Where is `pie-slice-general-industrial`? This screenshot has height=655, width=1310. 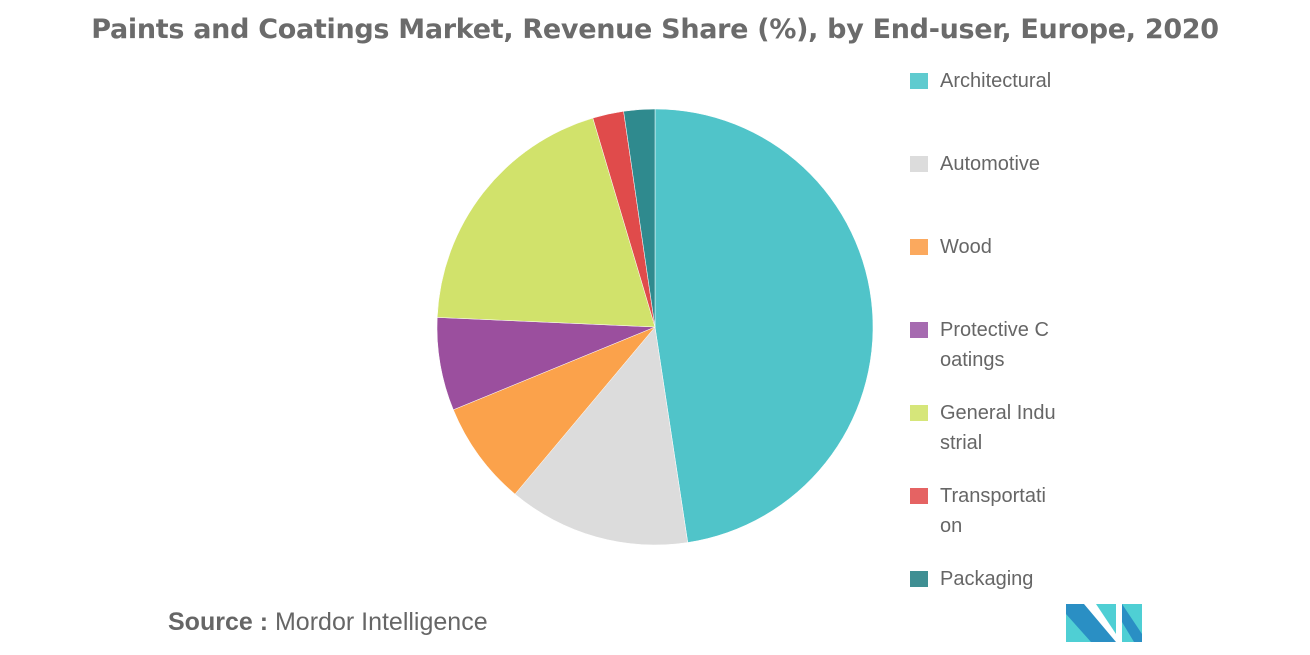
pie-slice-general-industrial is located at coordinates (546, 222).